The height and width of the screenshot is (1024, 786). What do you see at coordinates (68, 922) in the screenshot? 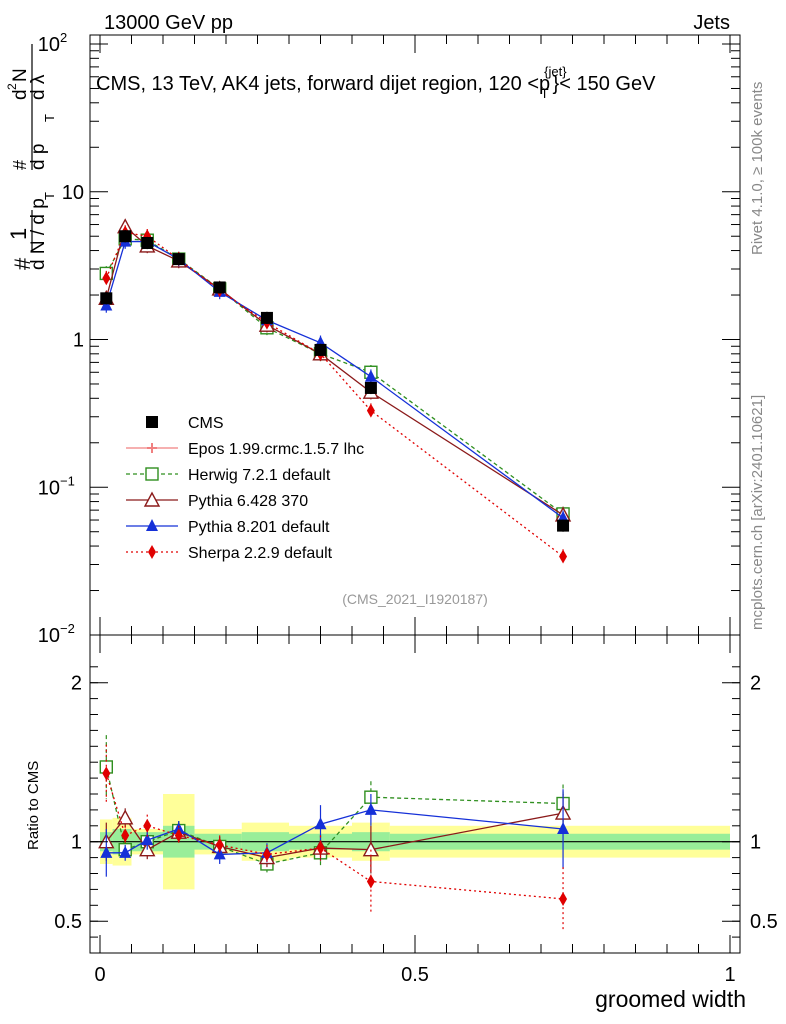
I see `ratio-tick-label: 0.5` at bounding box center [68, 922].